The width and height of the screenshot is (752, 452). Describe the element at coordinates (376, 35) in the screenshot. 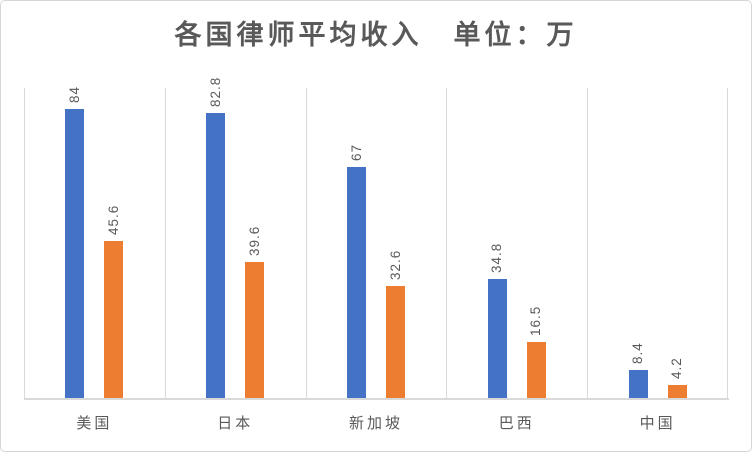

I see `chart-title: 各国律师平均收入 单位：万` at that location.